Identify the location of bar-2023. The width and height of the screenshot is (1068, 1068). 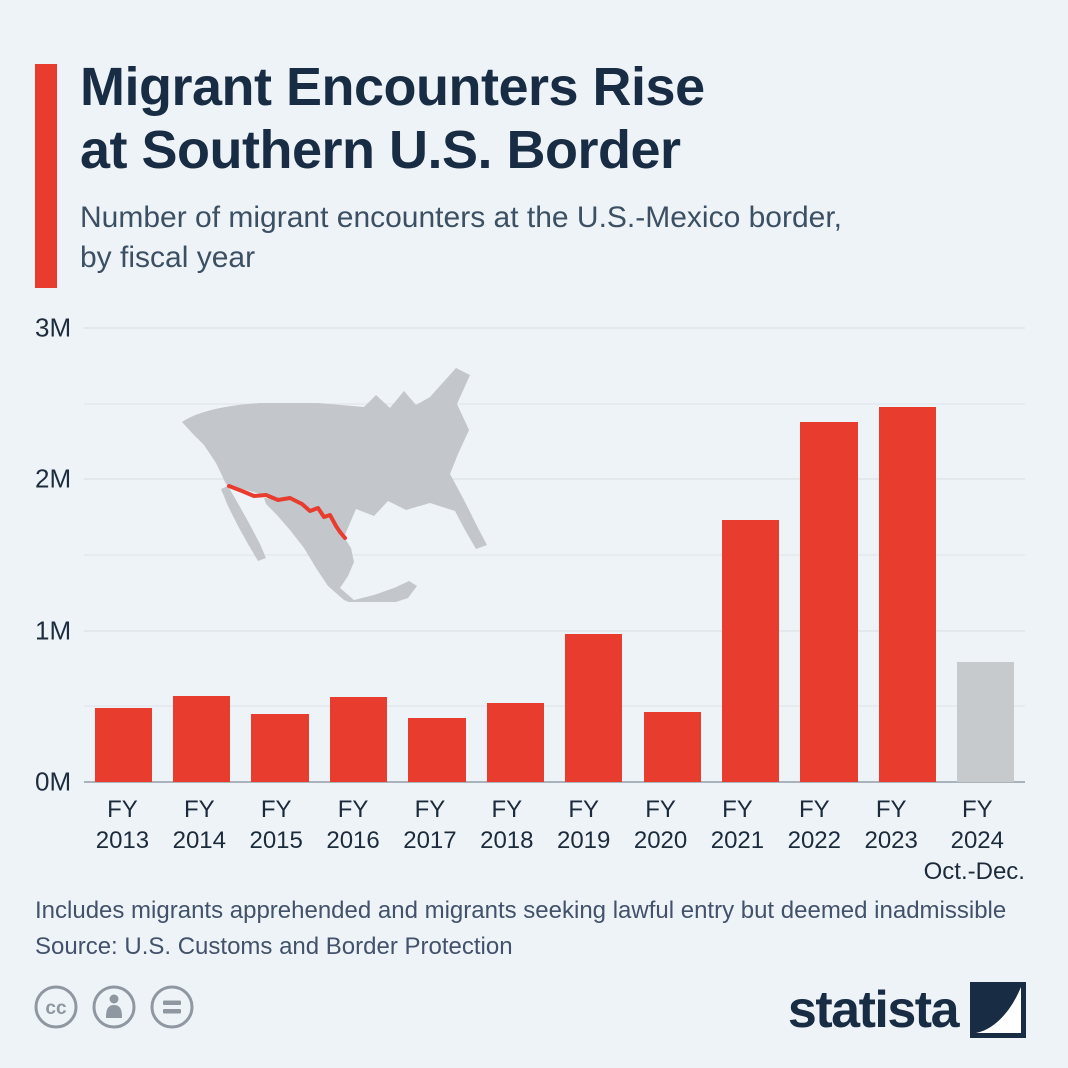
(907, 594).